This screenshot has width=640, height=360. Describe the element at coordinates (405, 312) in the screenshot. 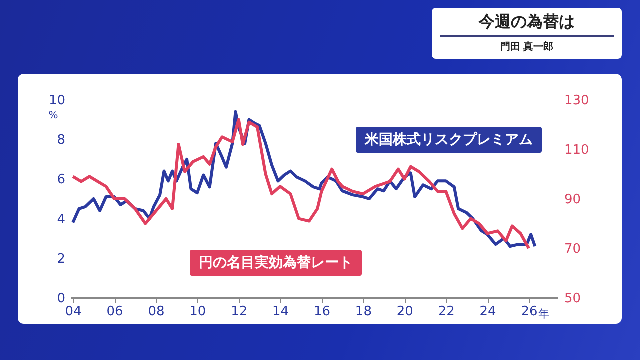

I see `x-tick-label: 20` at that location.